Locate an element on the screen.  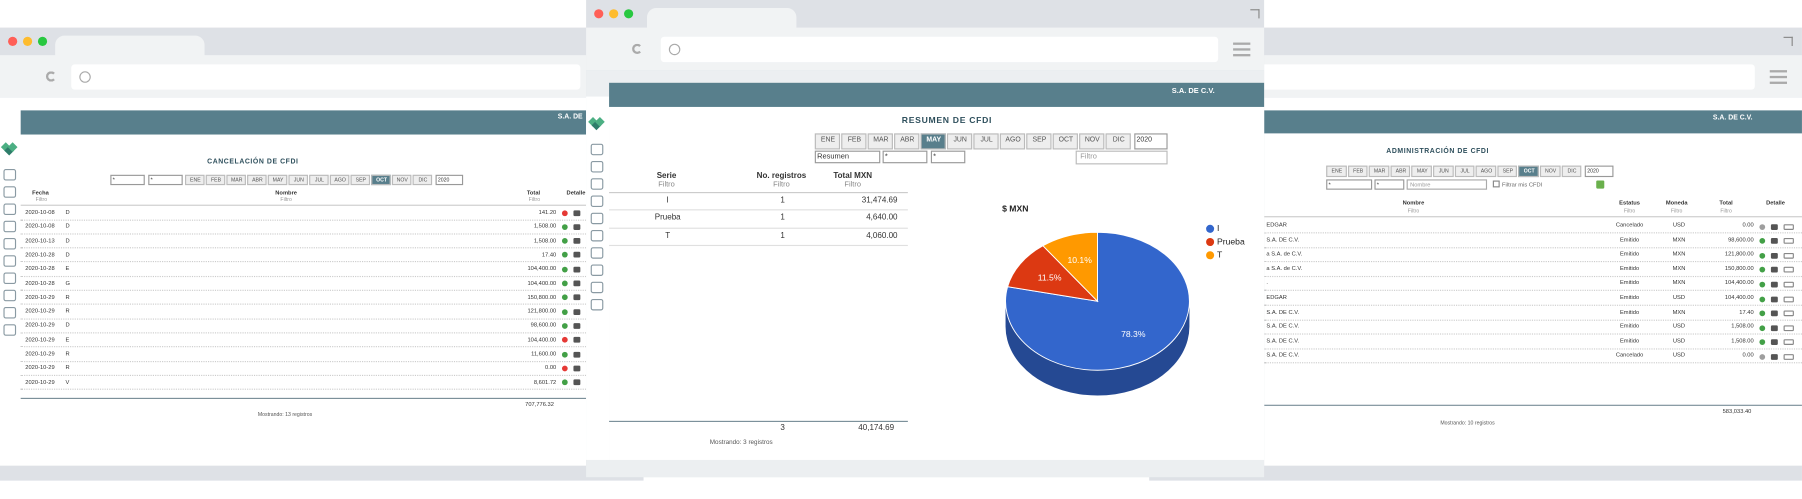
checkbox is located at coordinates (1496, 184).